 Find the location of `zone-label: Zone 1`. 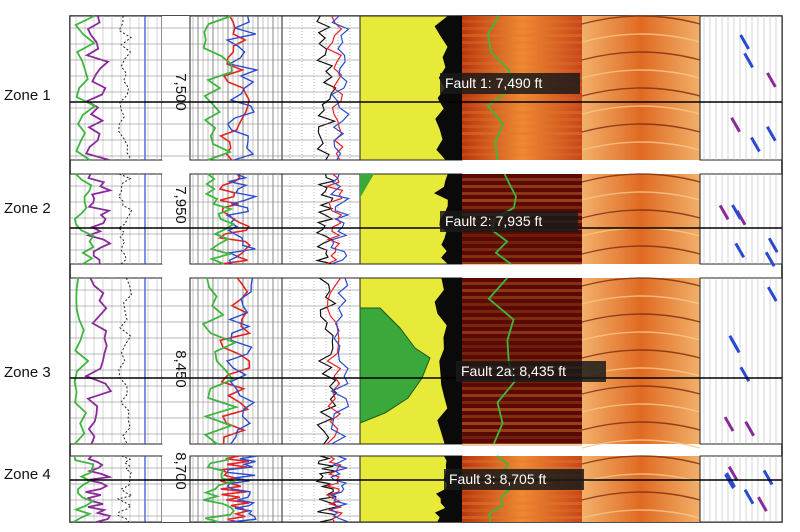

zone-label: Zone 1 is located at coordinates (27, 95).